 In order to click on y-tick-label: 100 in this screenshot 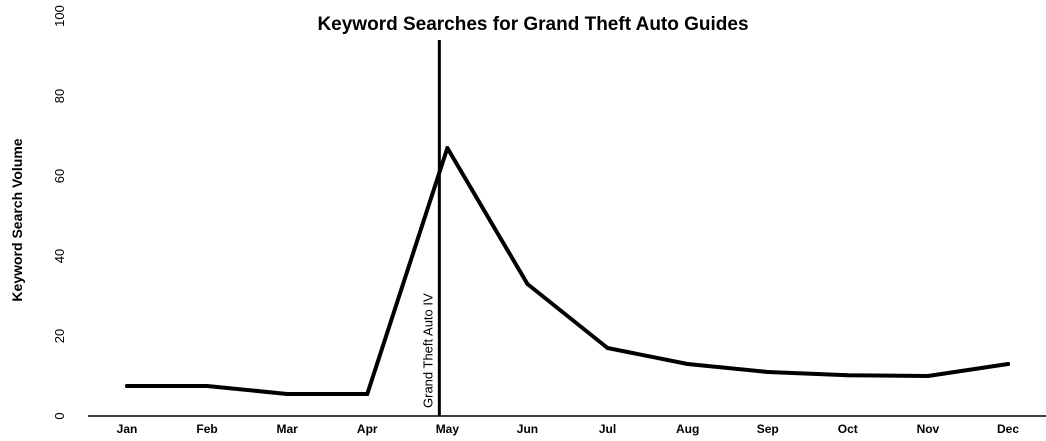, I will do `click(59, 16)`.